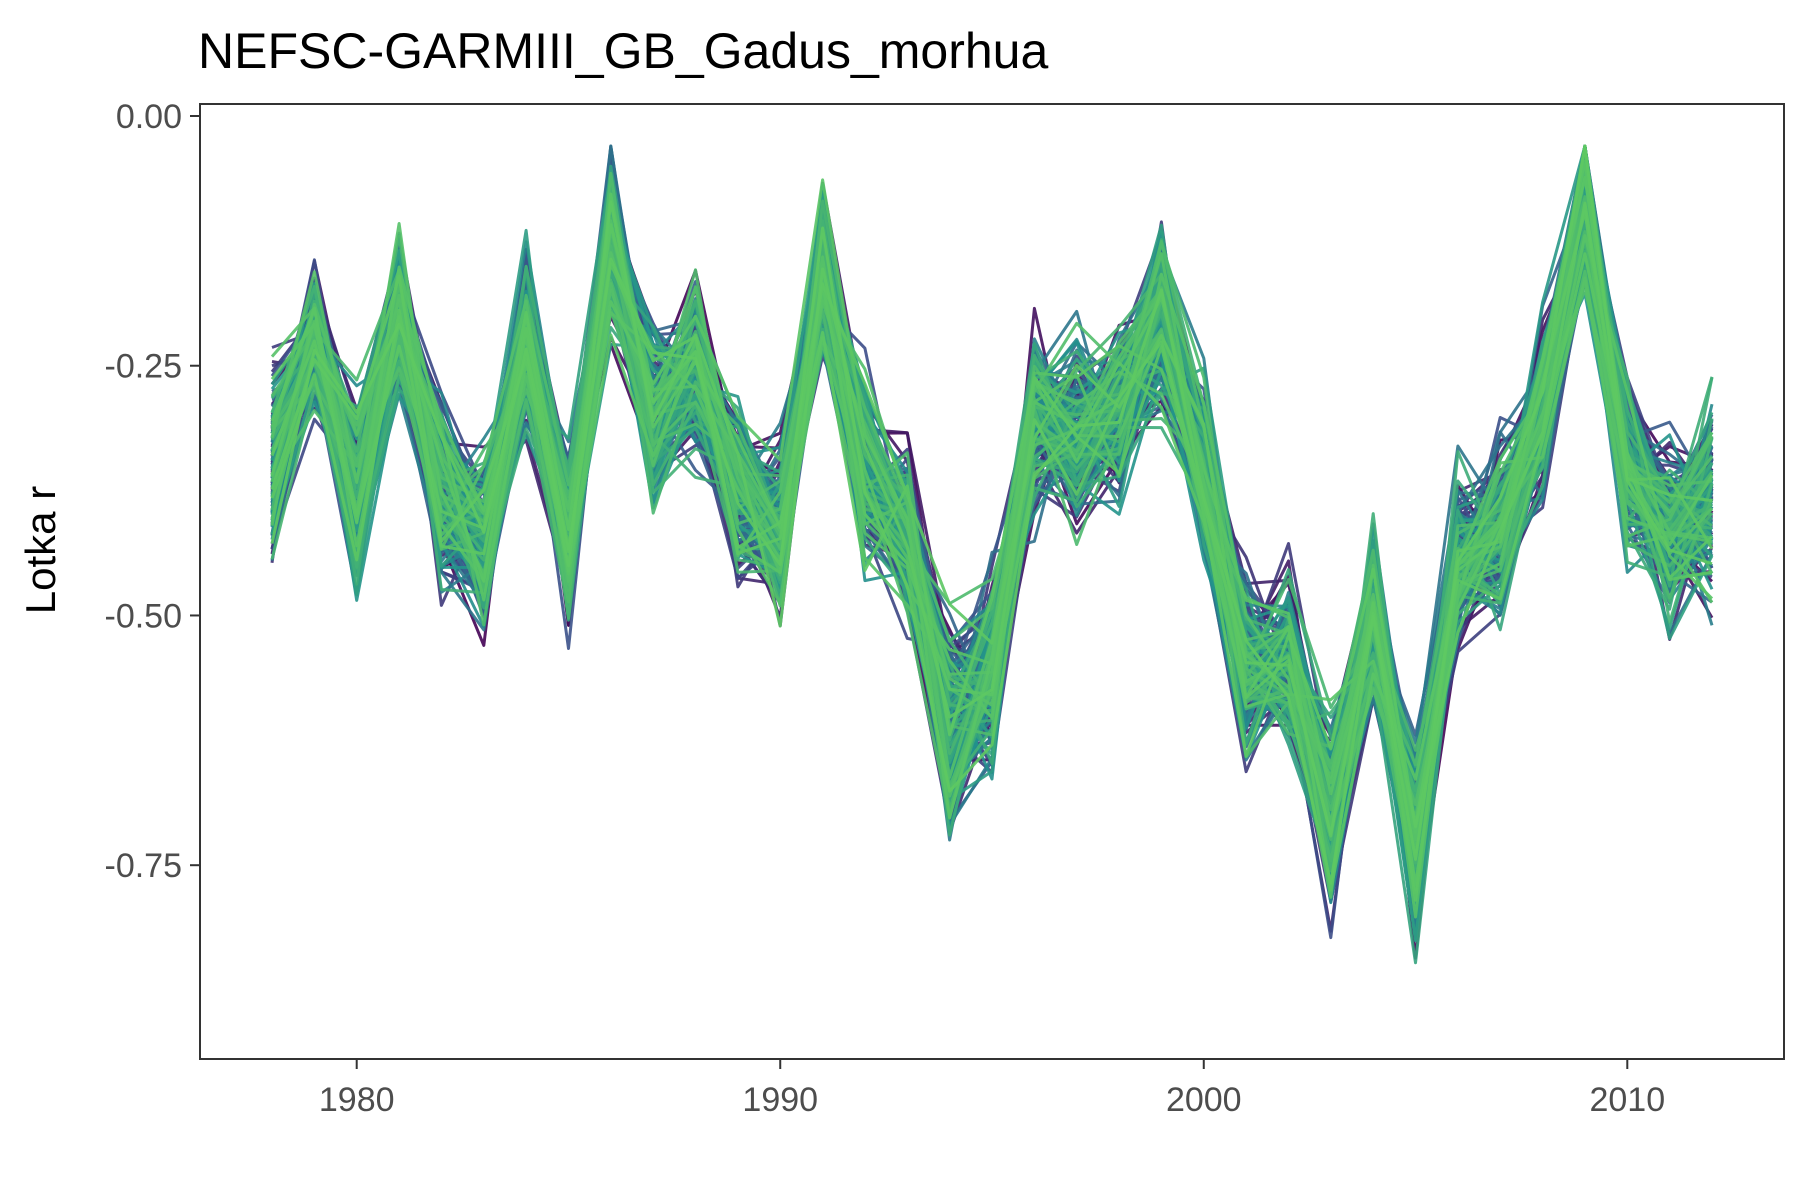 Image resolution: width=1800 pixels, height=1200 pixels. Describe the element at coordinates (623, 51) in the screenshot. I see `chart-title: NEFSC-GARMIII_GB_Gadus_morhua` at that location.